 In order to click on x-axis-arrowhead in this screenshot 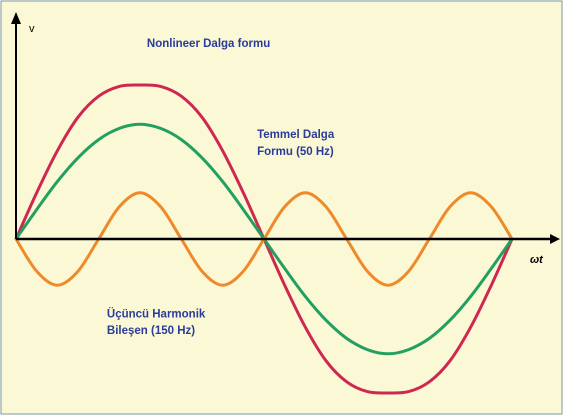, I will do `click(555, 239)`.